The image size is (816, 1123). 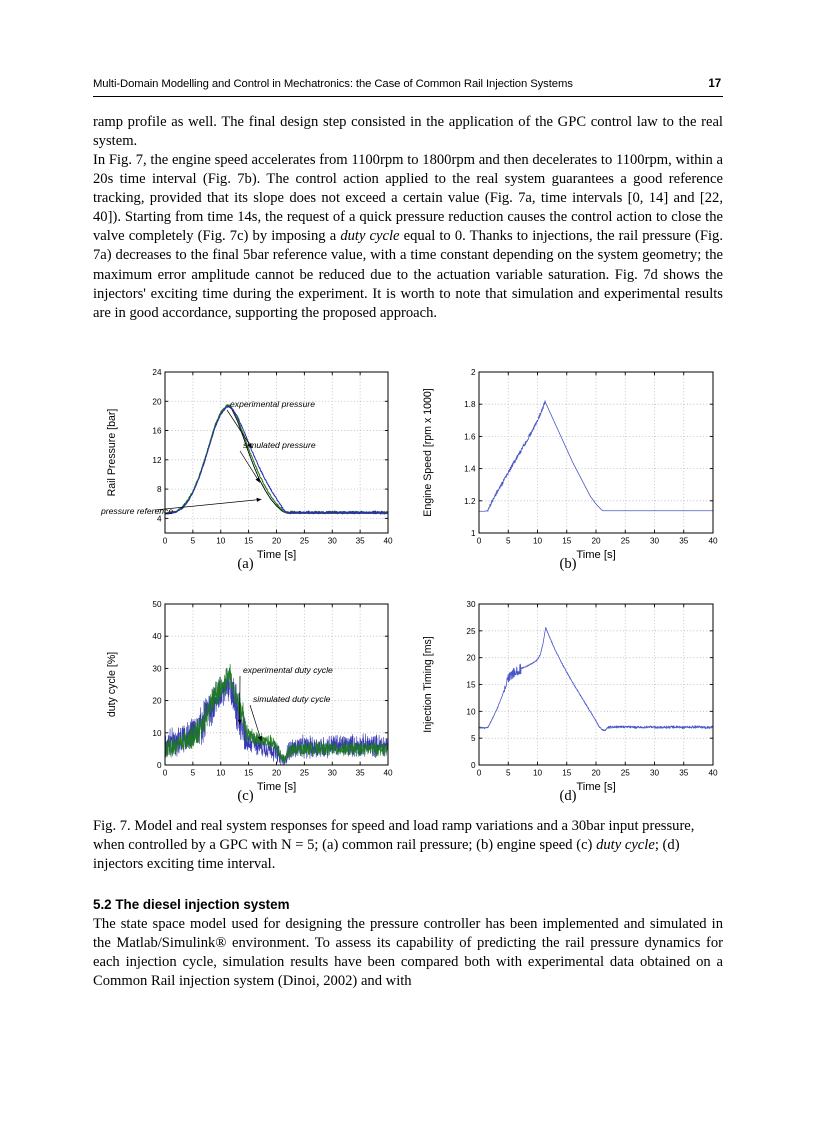 I want to click on y-tick-label: 1, so click(x=473, y=533).